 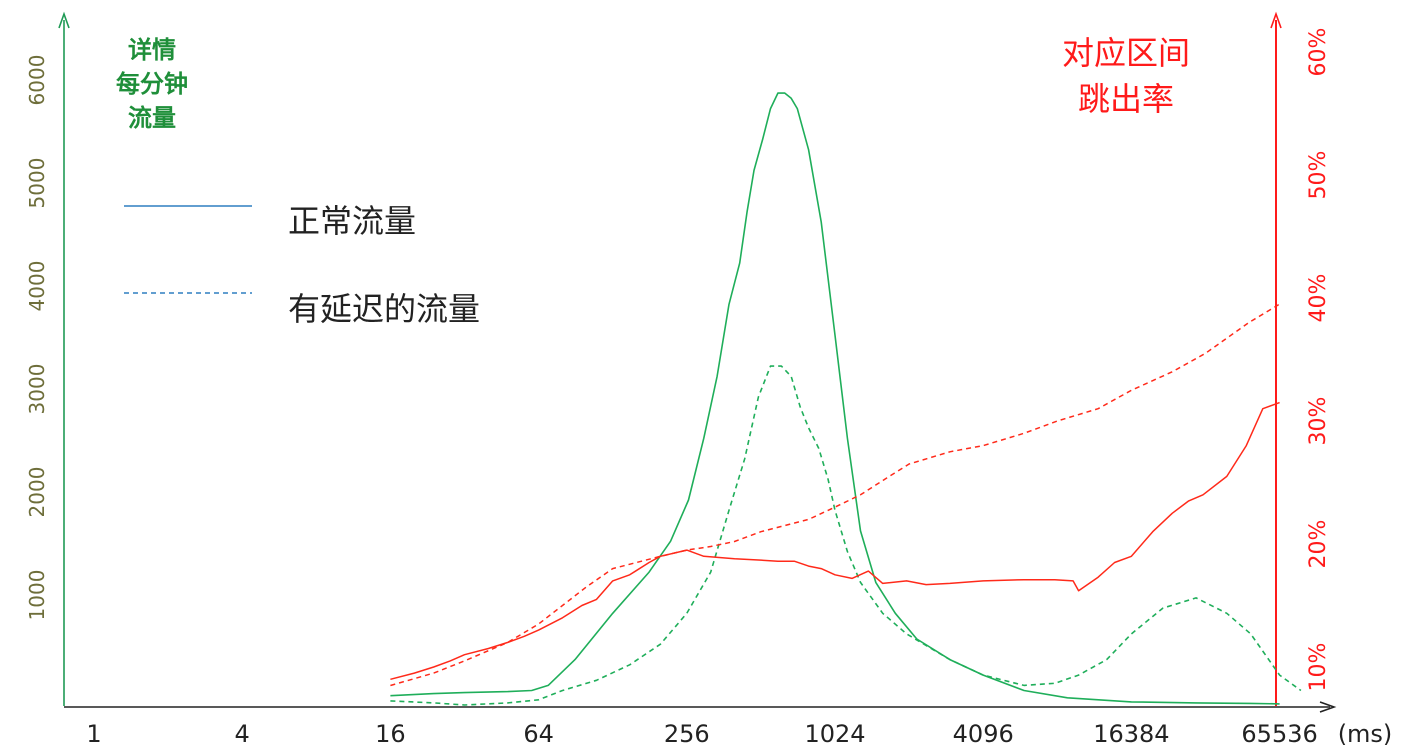 I want to click on left-tick-label: 6000, so click(x=37, y=80).